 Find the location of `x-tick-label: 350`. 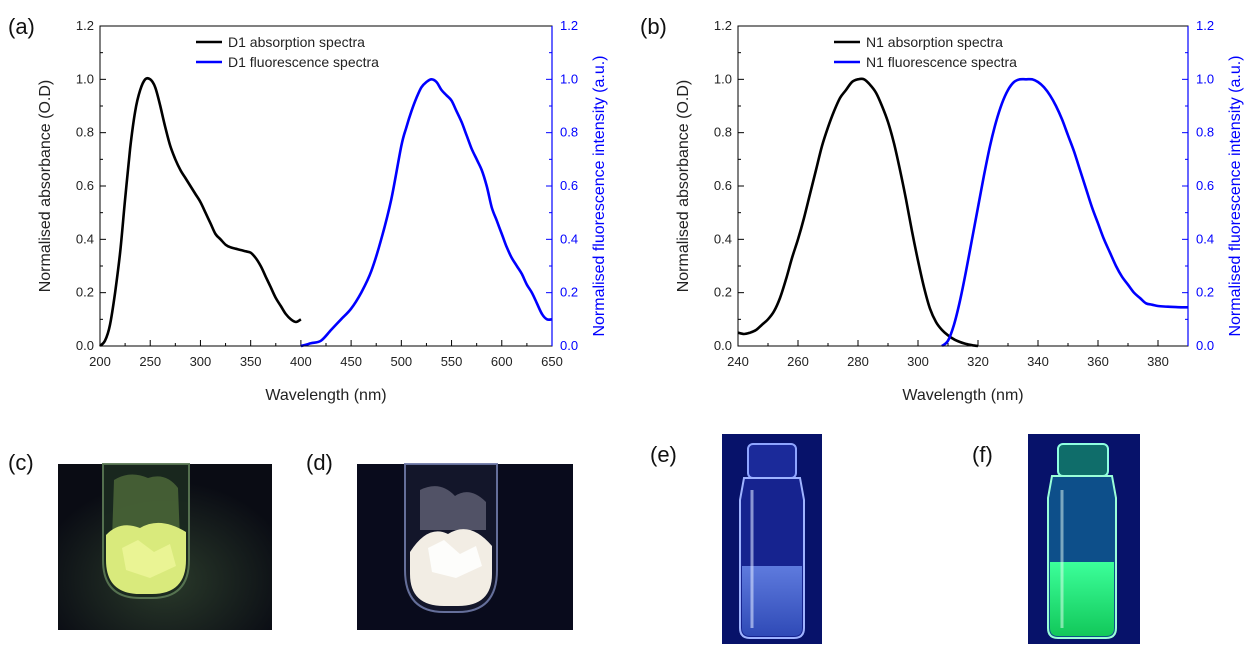

x-tick-label: 350 is located at coordinates (251, 361).